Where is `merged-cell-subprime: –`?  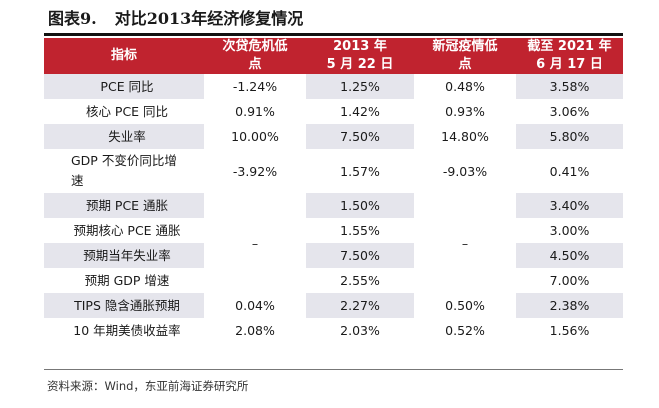 merged-cell-subprime: – is located at coordinates (255, 243).